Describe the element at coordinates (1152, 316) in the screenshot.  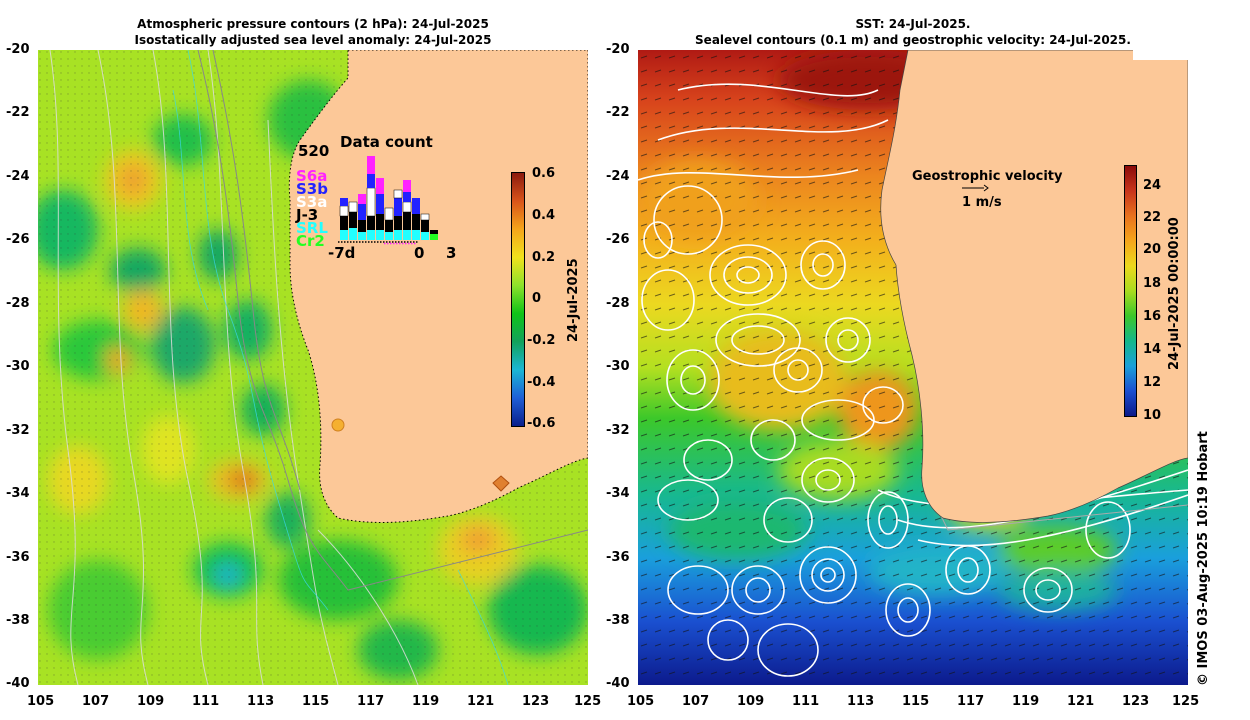
I see `right-cbar-tick: 16` at that location.